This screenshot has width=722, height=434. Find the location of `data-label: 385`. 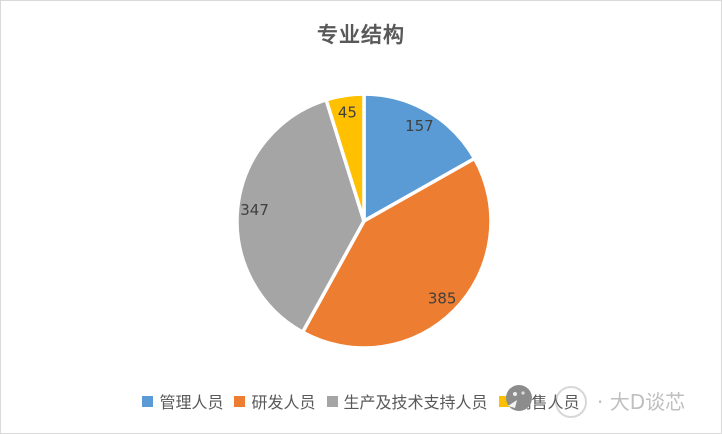

data-label: 385 is located at coordinates (442, 298).